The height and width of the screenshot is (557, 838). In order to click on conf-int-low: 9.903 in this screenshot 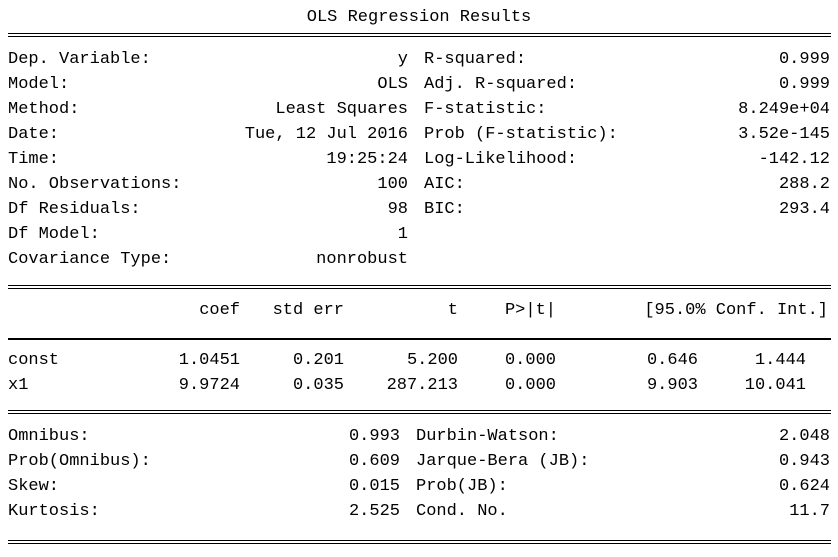, I will do `click(672, 385)`.